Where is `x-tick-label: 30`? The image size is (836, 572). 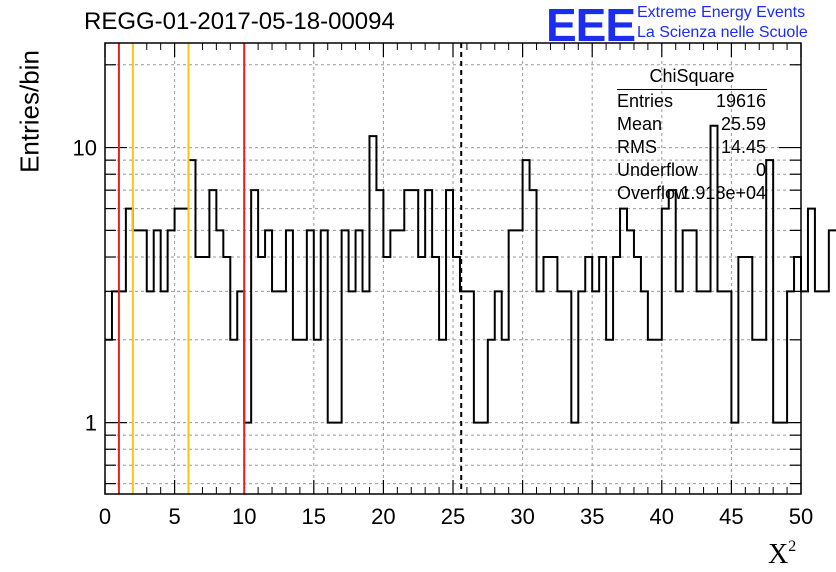 x-tick-label: 30 is located at coordinates (522, 516).